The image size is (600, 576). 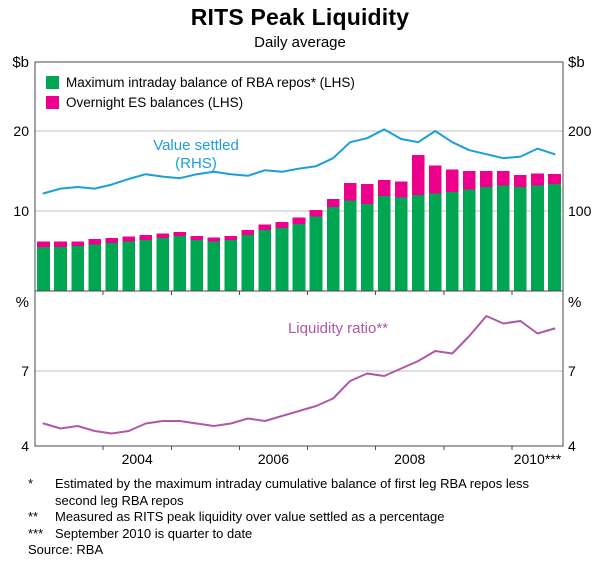 What do you see at coordinates (300, 17) in the screenshot?
I see `chart-title: RITS Peak Liquidity` at bounding box center [300, 17].